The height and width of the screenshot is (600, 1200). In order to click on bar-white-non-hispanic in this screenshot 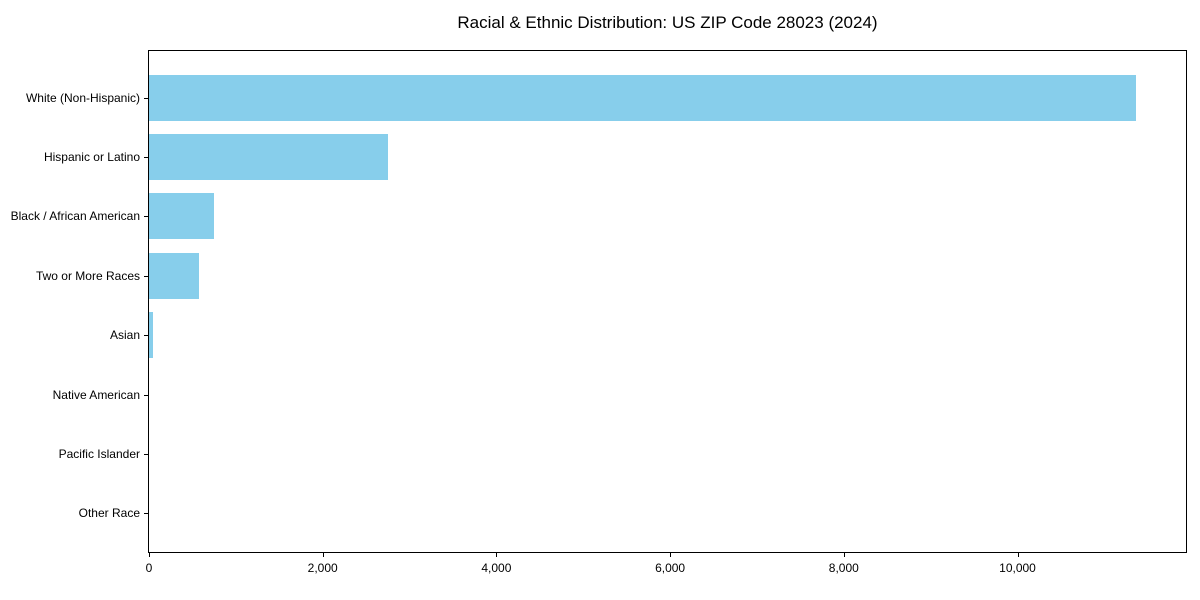, I will do `click(643, 97)`.